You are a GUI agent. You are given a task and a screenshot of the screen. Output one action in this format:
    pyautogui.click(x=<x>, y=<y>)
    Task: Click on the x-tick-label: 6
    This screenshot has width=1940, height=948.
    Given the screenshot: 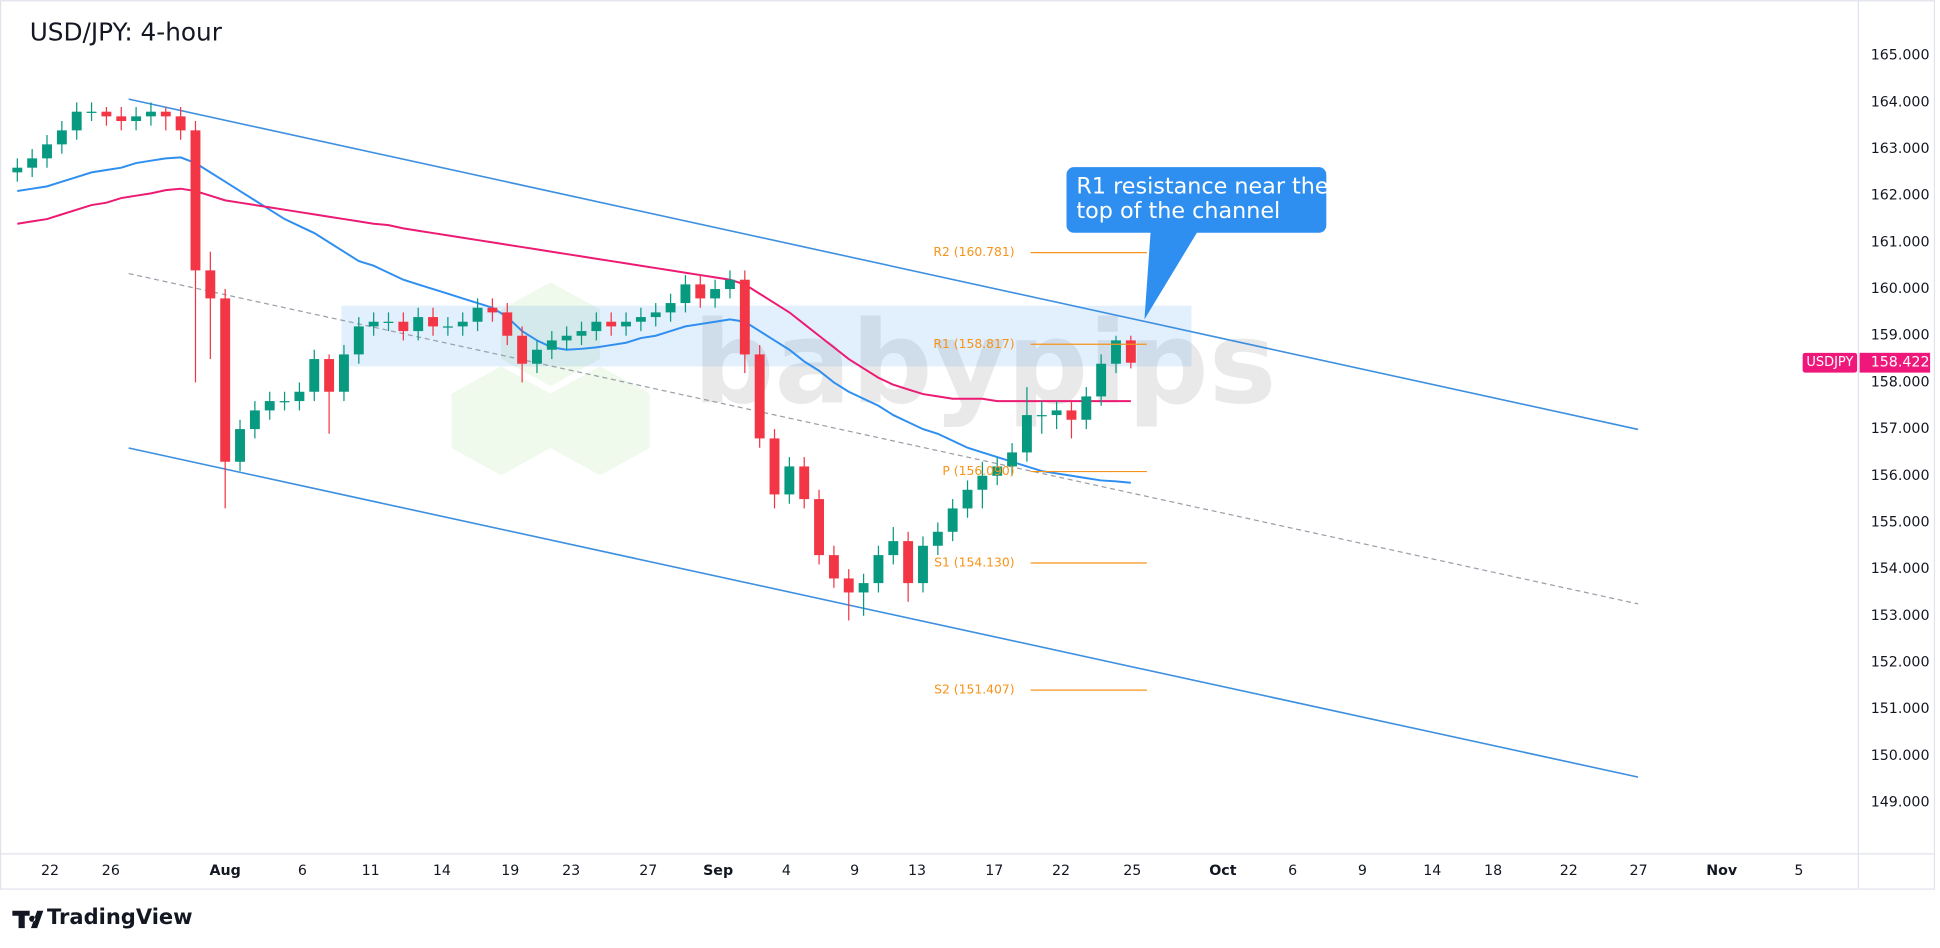 What is the action you would take?
    pyautogui.click(x=302, y=871)
    